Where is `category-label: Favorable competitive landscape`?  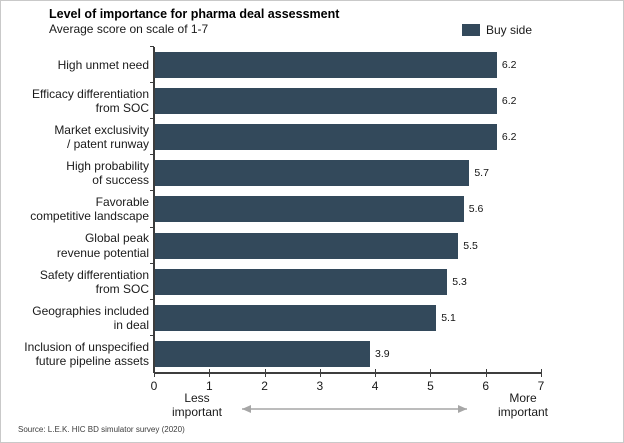
category-label: Favorable competitive landscape is located at coordinates (89, 209).